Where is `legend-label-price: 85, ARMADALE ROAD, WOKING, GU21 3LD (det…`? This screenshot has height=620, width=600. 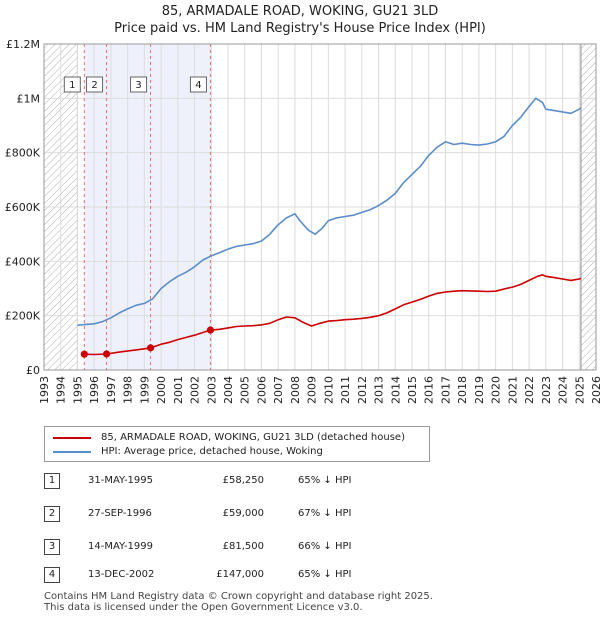
legend-label-price: 85, ARMADALE ROAD, WOKING, GU21 3LD (det… is located at coordinates (253, 437).